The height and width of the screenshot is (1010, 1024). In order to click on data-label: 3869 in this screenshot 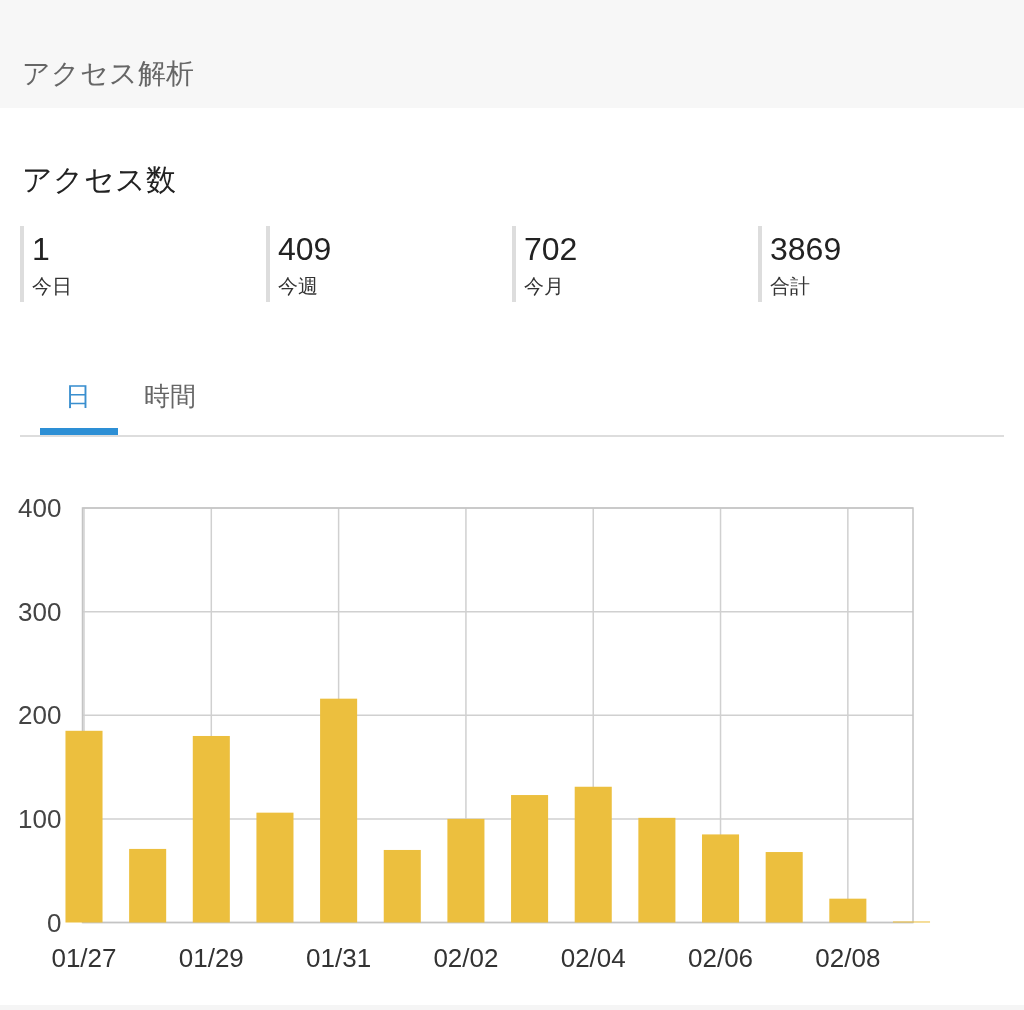, I will do `click(806, 249)`.